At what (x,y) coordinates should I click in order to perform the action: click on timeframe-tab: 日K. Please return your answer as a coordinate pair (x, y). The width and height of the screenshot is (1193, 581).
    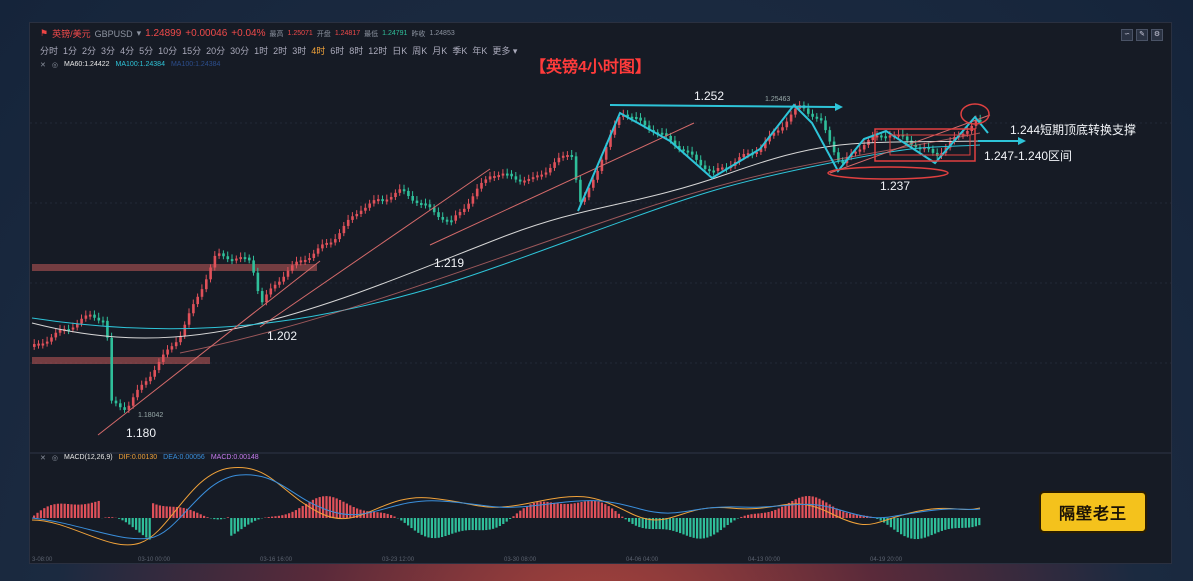
    Looking at the image, I should click on (400, 51).